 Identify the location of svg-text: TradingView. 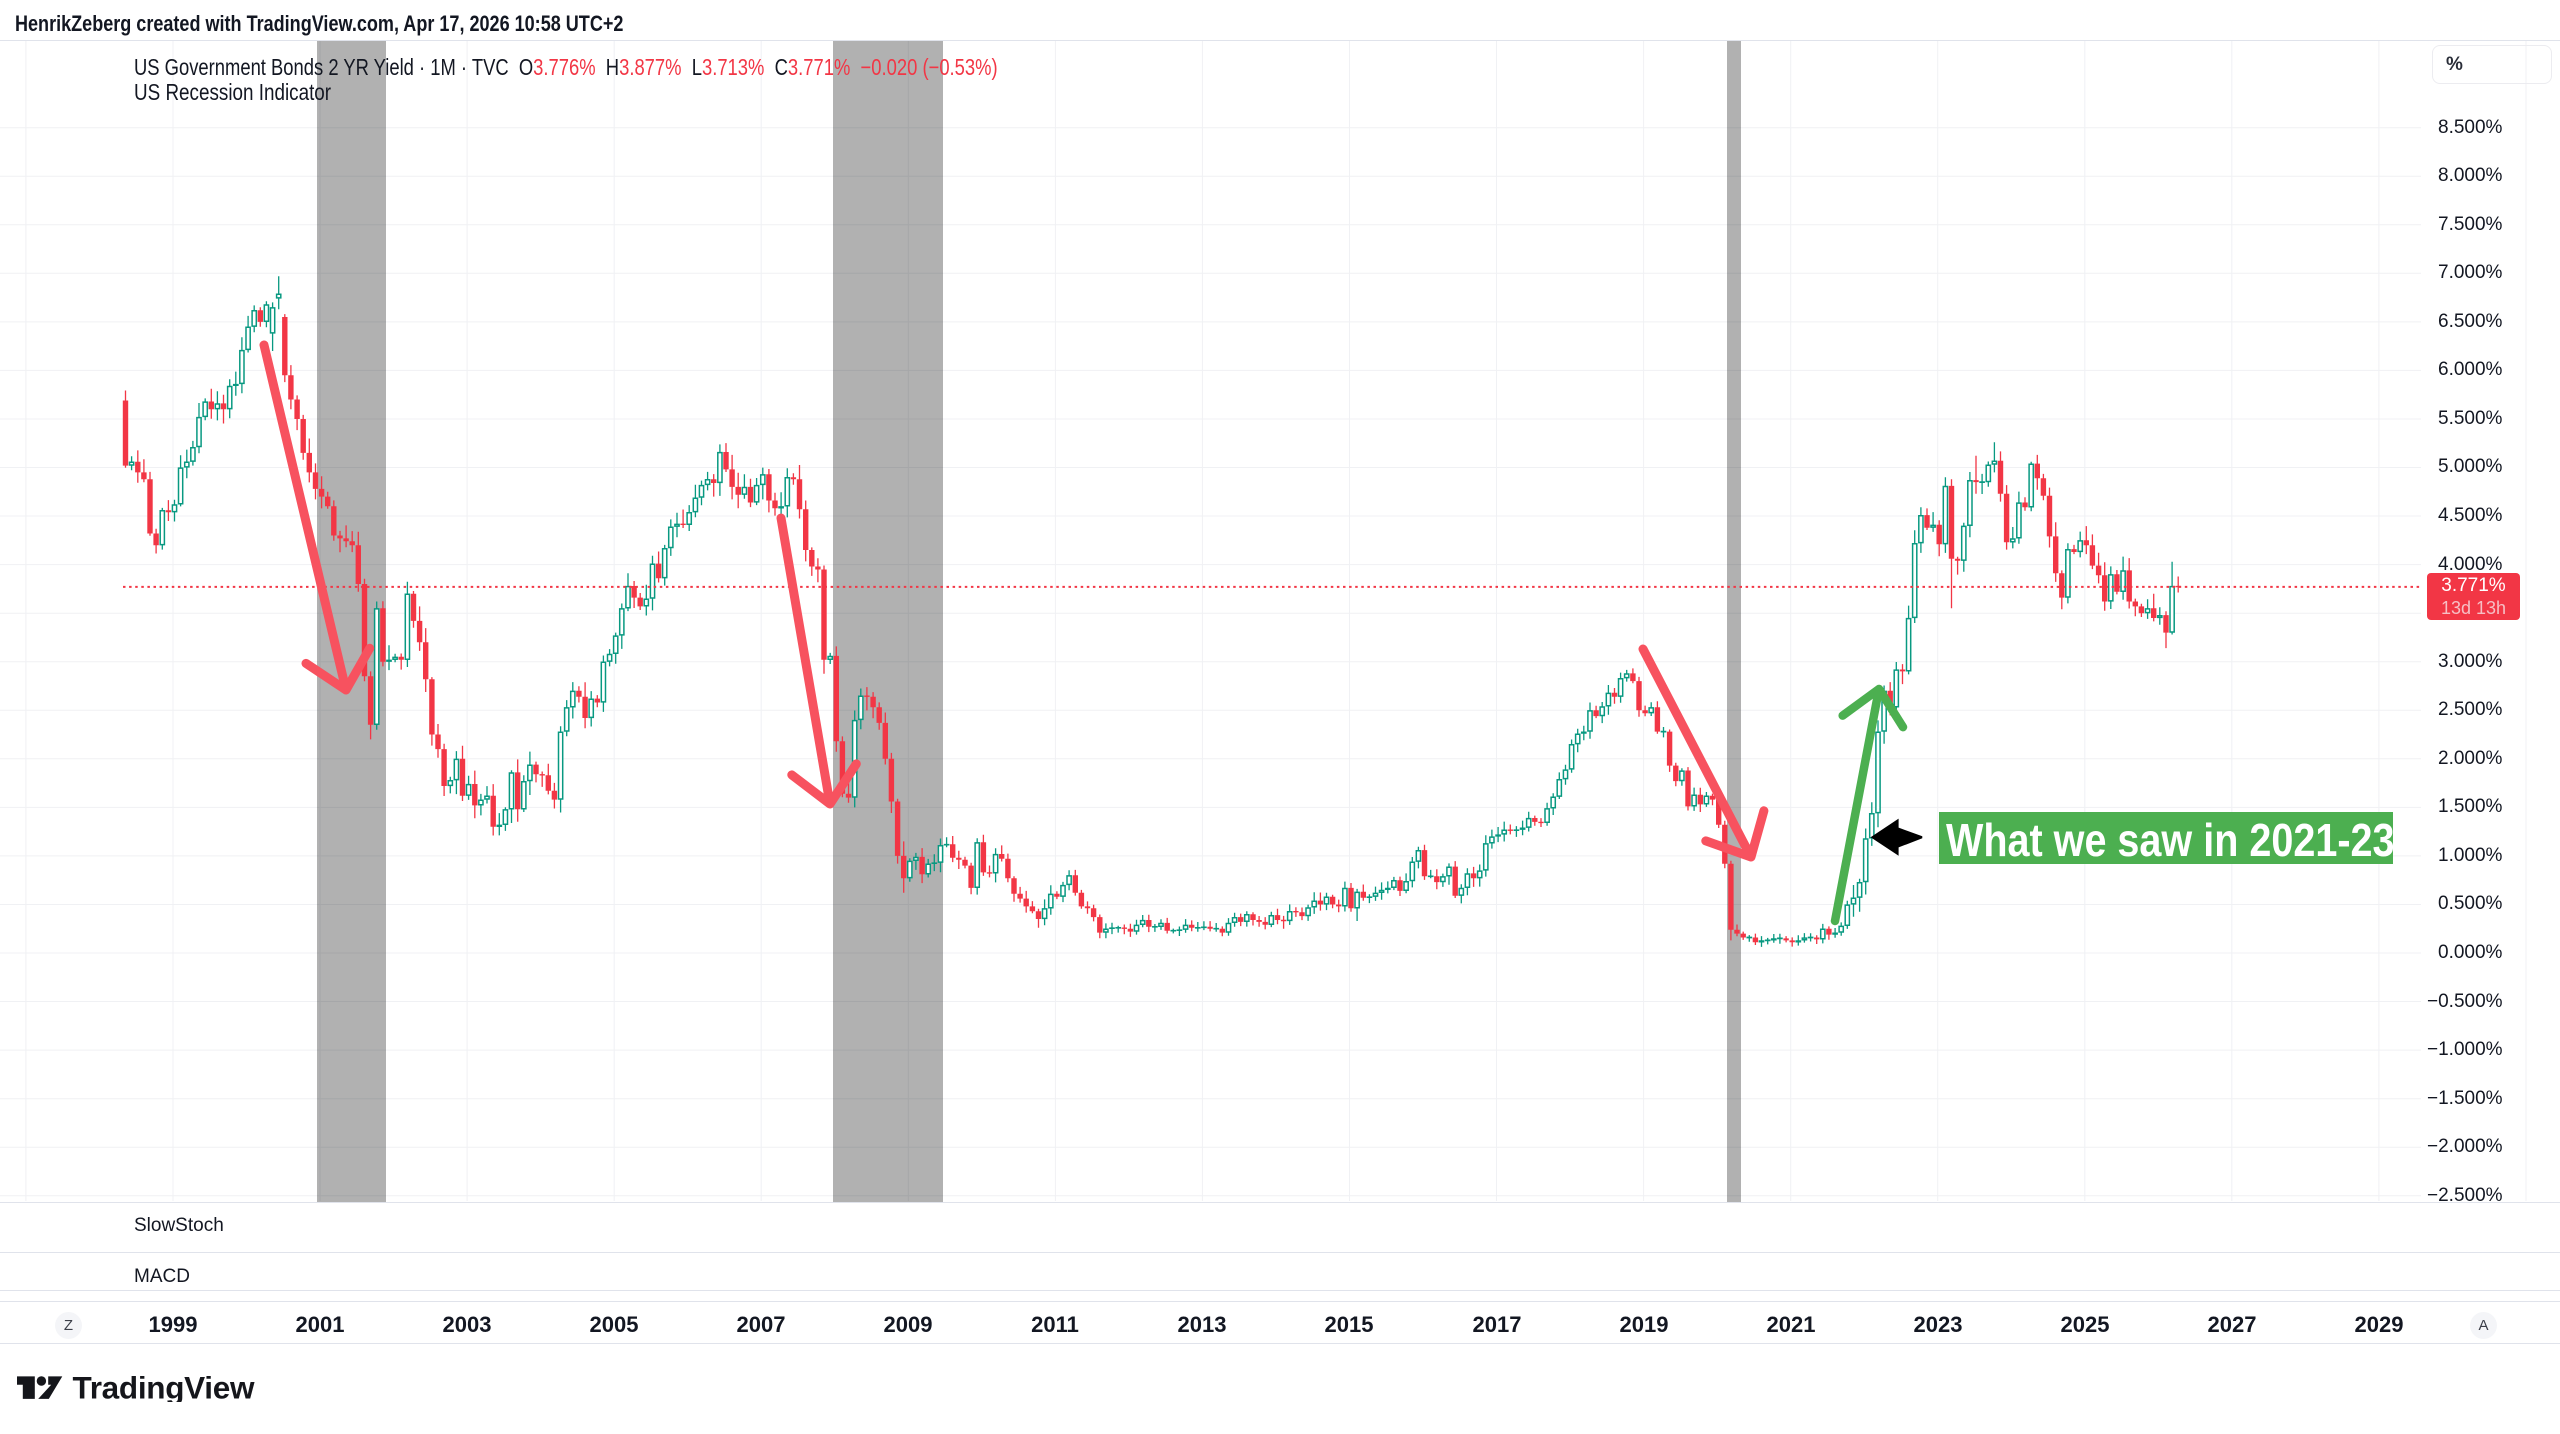
(164, 1389).